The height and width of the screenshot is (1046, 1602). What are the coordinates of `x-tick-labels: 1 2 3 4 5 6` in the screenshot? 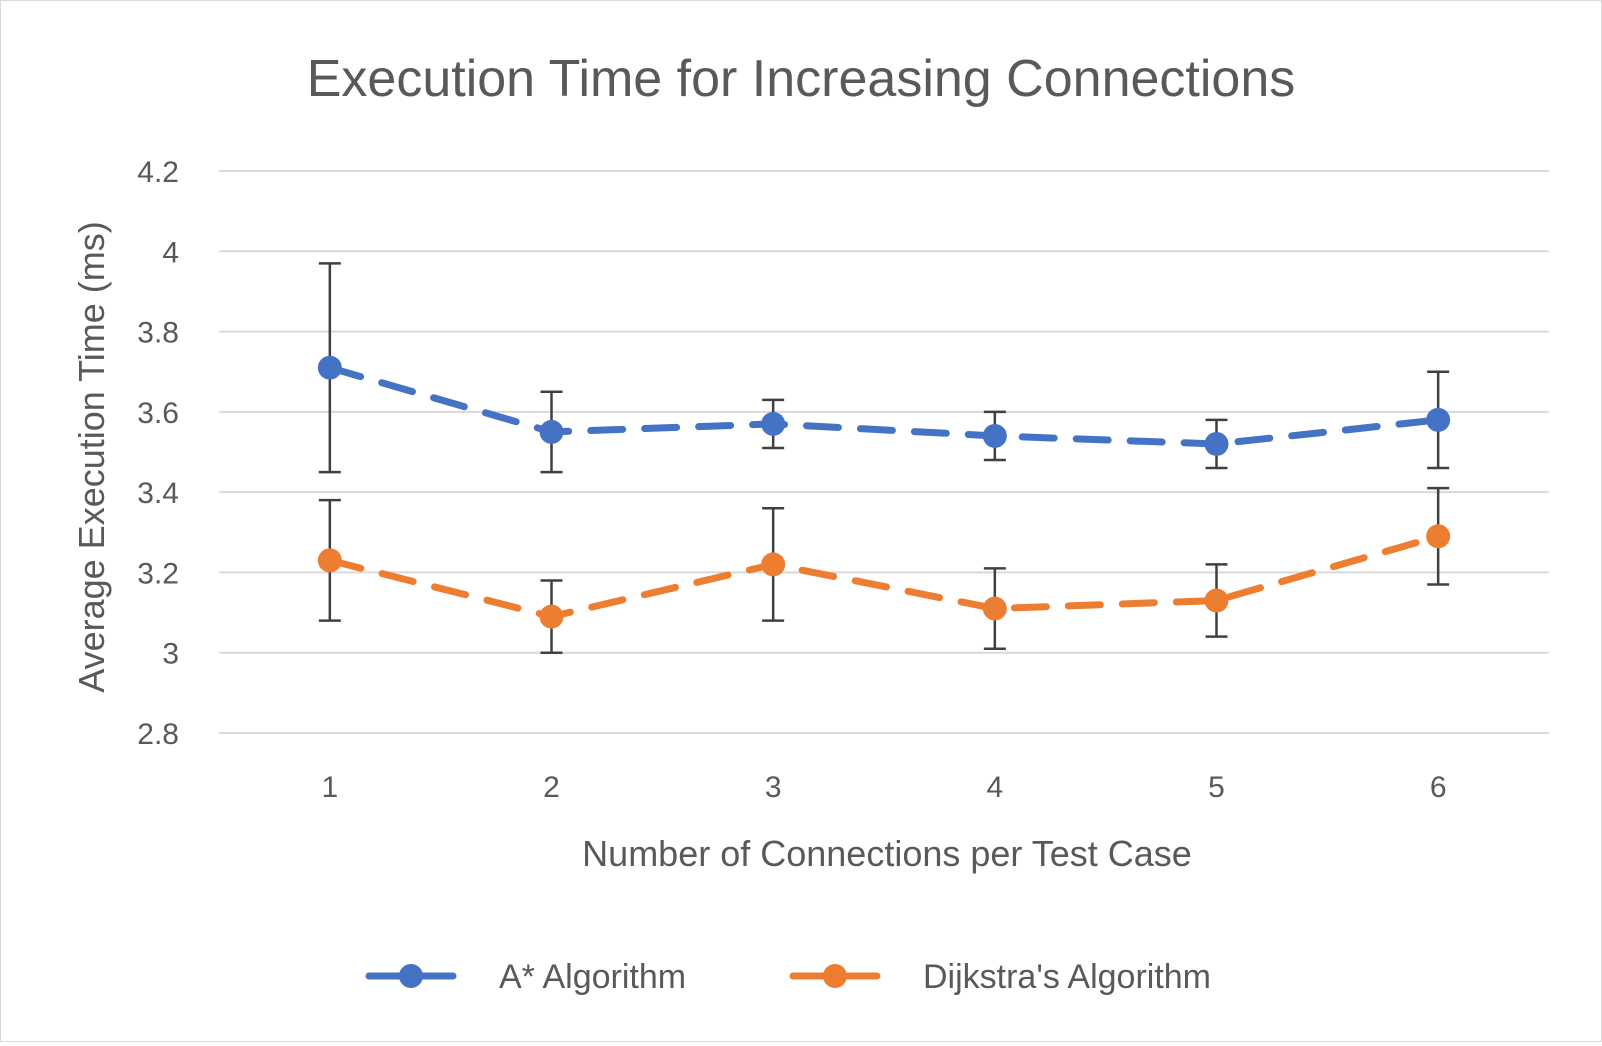 It's located at (883, 787).